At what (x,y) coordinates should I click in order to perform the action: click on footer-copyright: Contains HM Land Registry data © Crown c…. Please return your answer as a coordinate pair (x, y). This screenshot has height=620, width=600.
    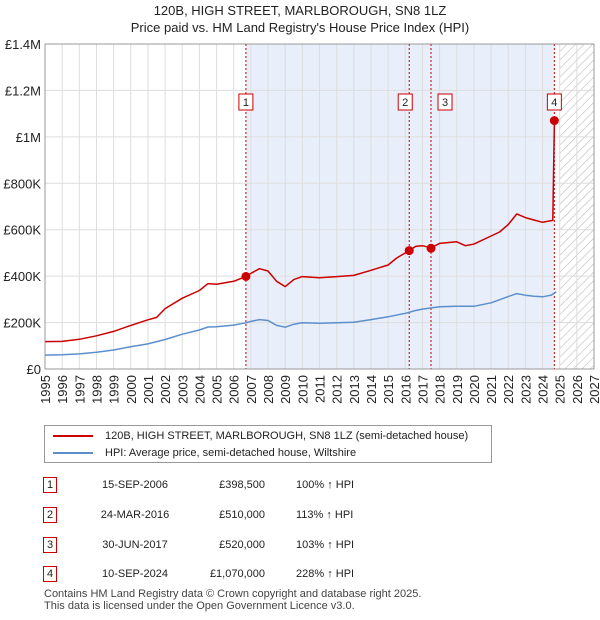
    Looking at the image, I should click on (233, 594).